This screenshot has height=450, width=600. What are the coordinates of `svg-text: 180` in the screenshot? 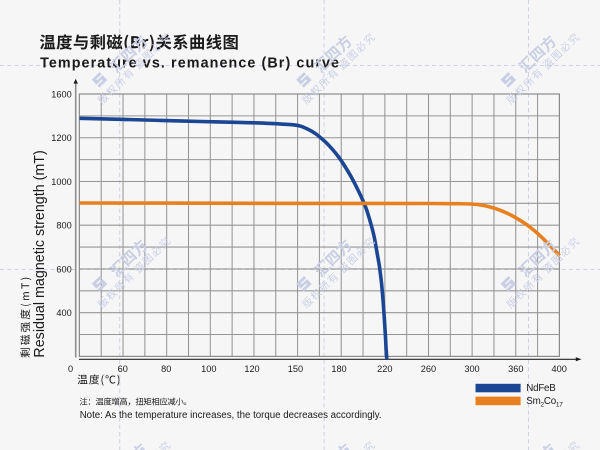 It's located at (338, 369).